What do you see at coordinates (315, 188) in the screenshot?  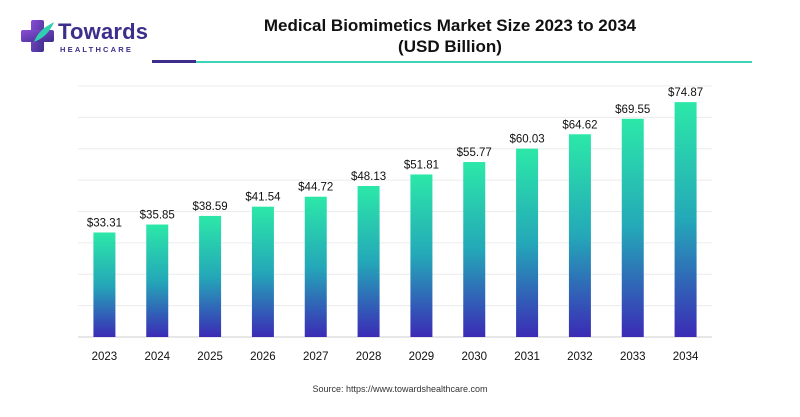 I see `value-label-2027: $44.72` at bounding box center [315, 188].